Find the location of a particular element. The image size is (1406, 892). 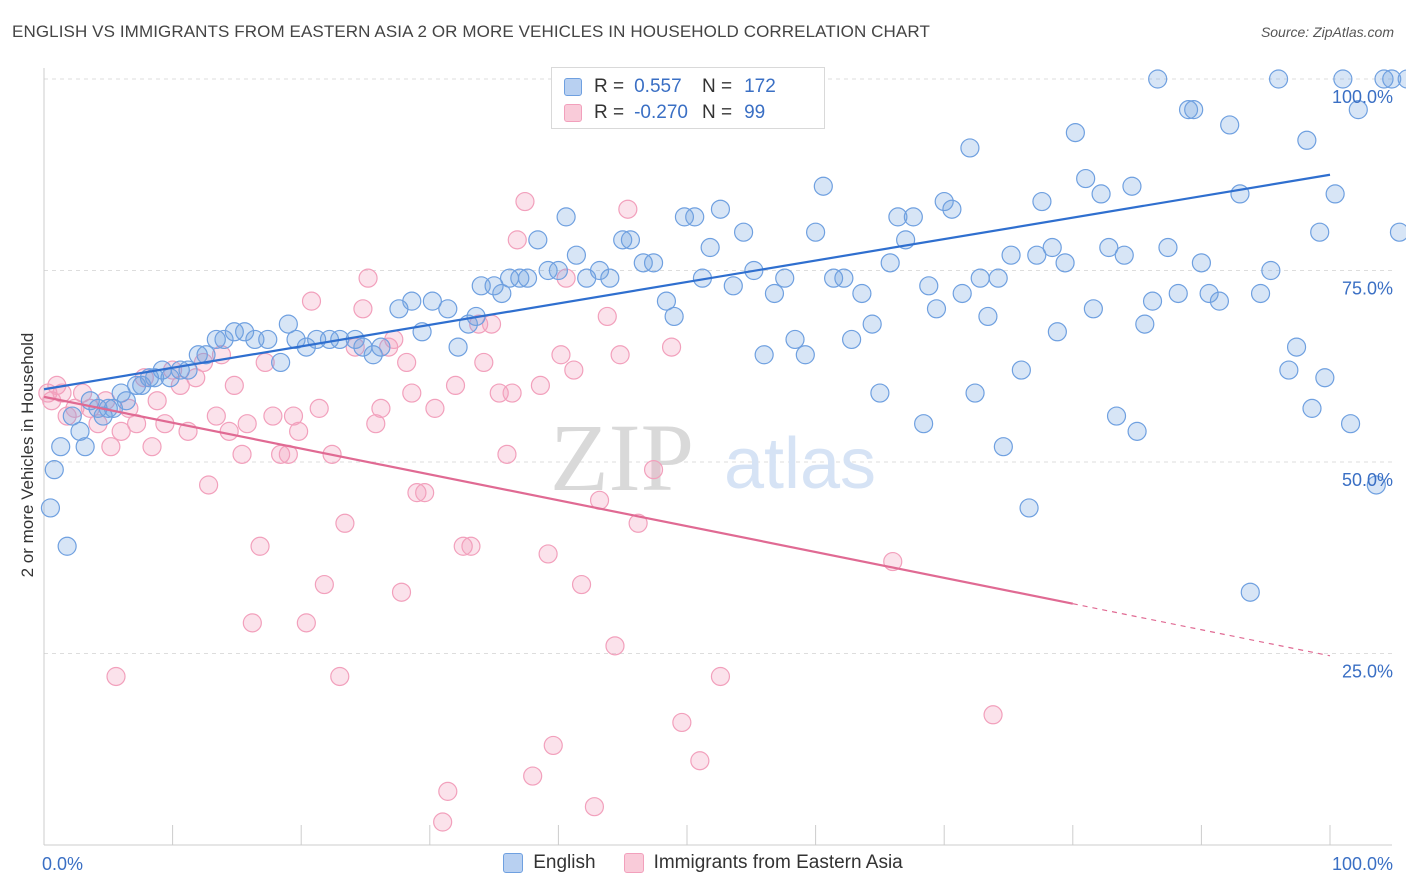

immigrants-swatch is located at coordinates (573, 113).